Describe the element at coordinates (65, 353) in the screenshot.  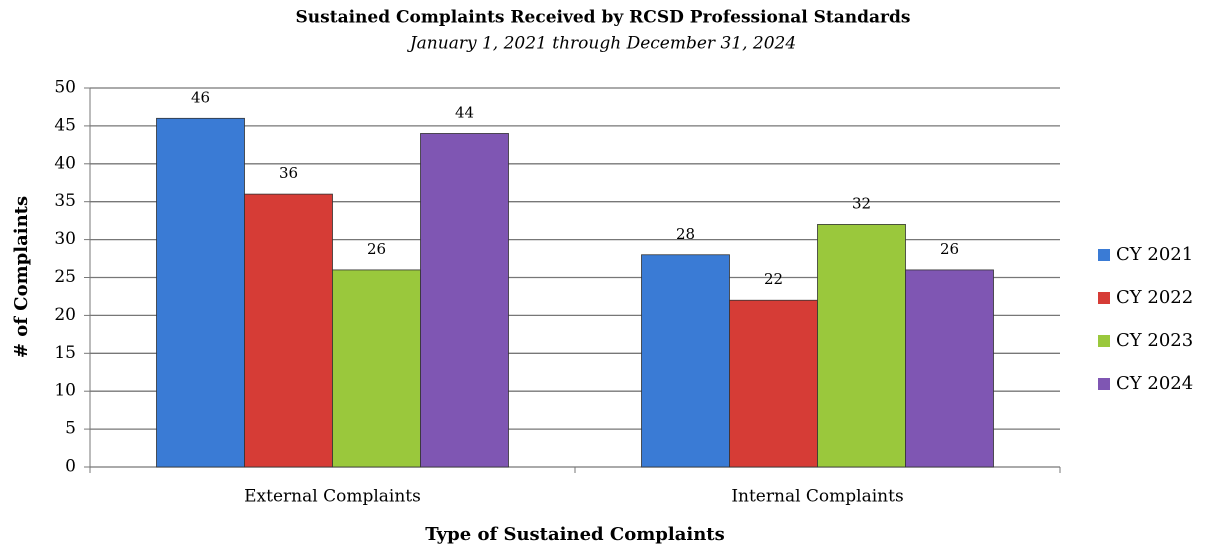
I see `y-tick-label: 15` at that location.